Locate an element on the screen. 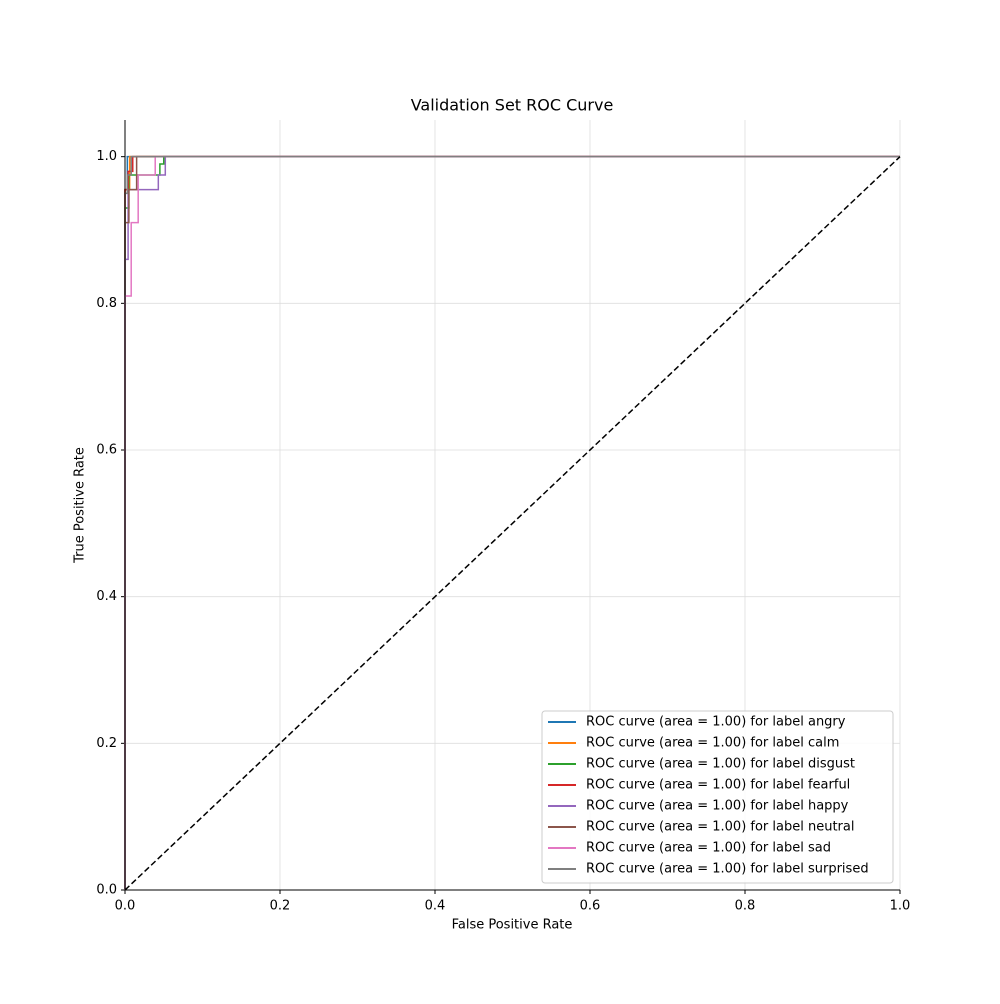  y-tick-label: 0.8 is located at coordinates (106, 303).